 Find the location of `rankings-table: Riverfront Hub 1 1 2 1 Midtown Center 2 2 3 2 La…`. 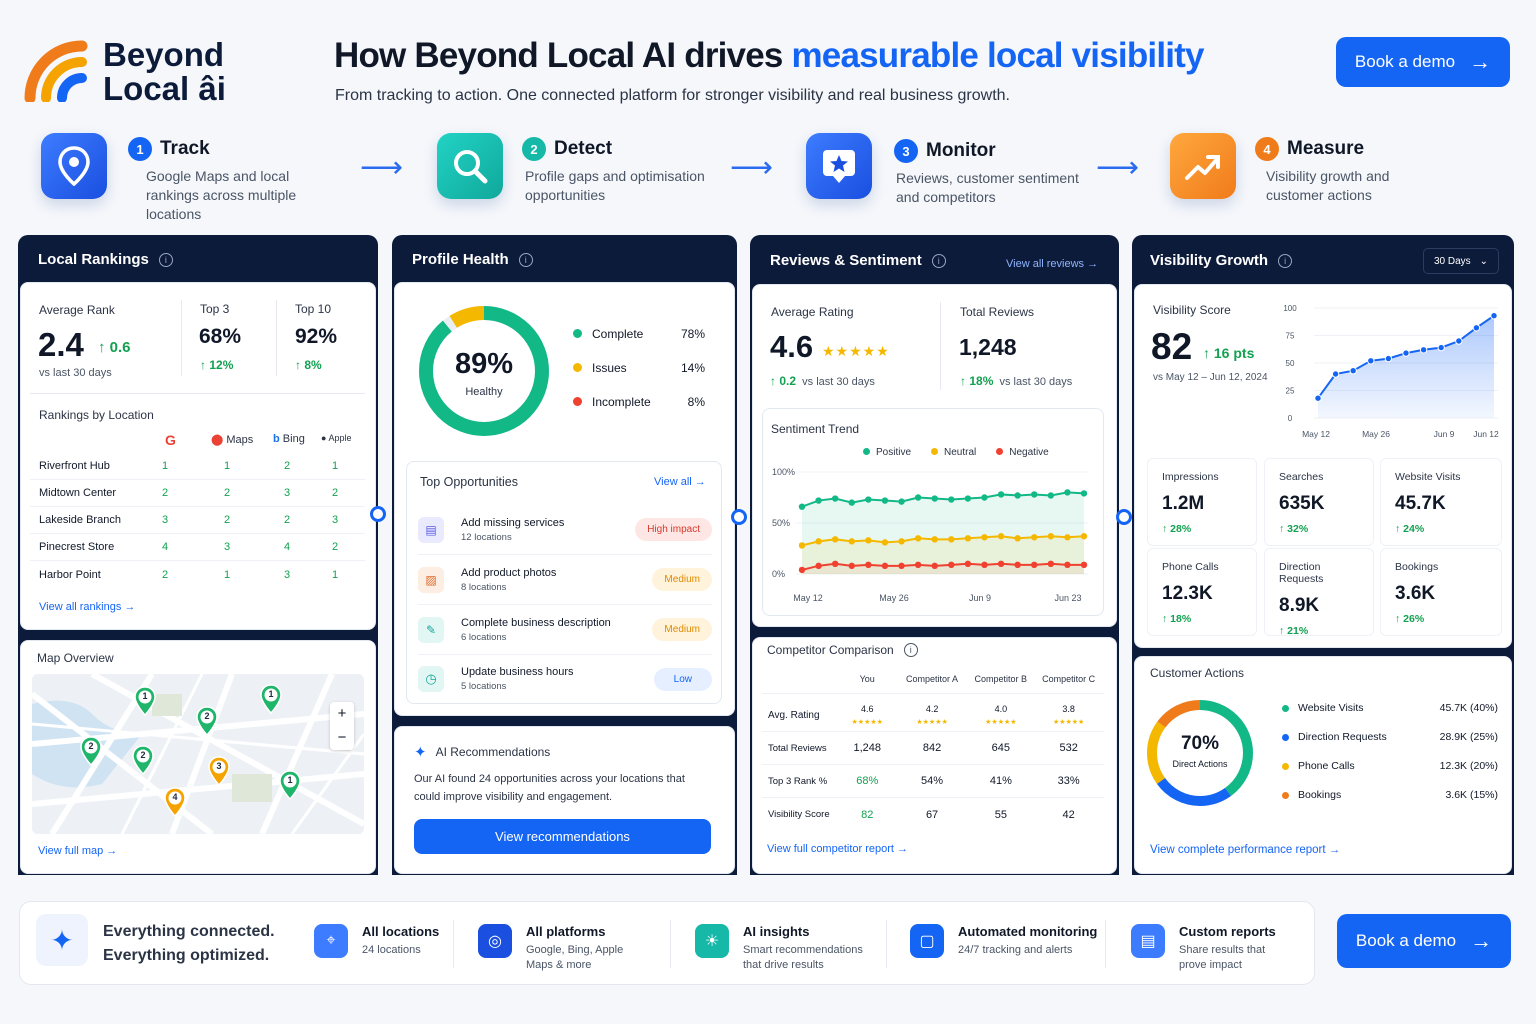

rankings-table: Riverfront Hub 1 1 2 1 Midtown Center 2 2 3 2 La… is located at coordinates (197, 520).